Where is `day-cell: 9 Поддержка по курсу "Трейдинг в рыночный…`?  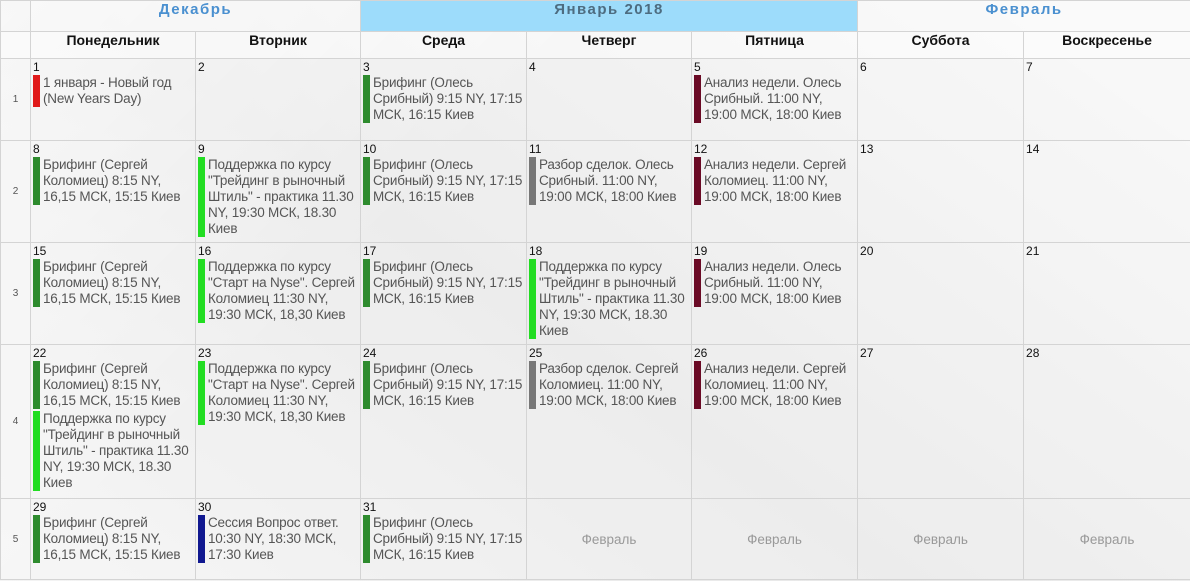
day-cell: 9 Поддержка по курсу "Трейдинг в рыночный… is located at coordinates (278, 191).